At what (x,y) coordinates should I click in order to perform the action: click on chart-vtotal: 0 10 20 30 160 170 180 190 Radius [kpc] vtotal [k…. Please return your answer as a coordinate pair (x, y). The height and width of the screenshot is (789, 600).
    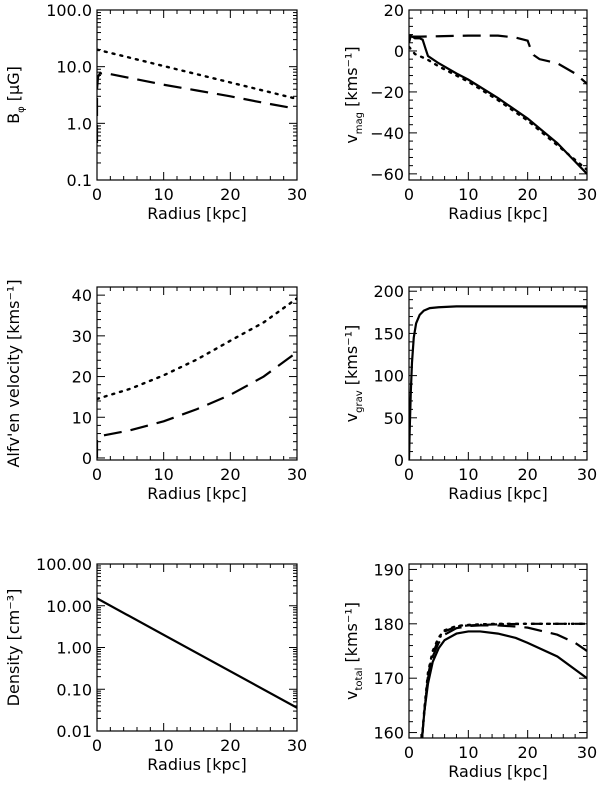
    Looking at the image, I should click on (469, 670).